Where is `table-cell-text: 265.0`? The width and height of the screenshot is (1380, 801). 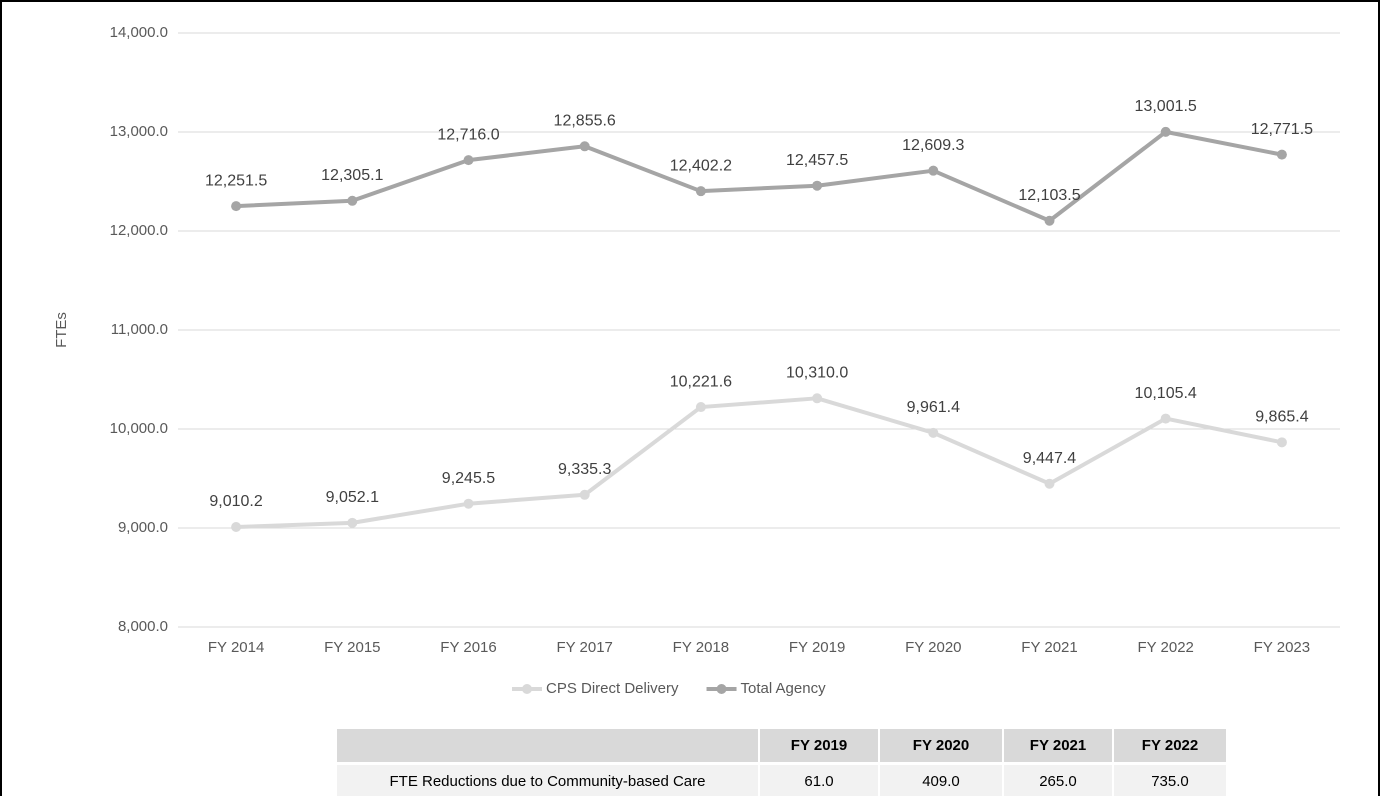 table-cell-text: 265.0 is located at coordinates (1058, 781).